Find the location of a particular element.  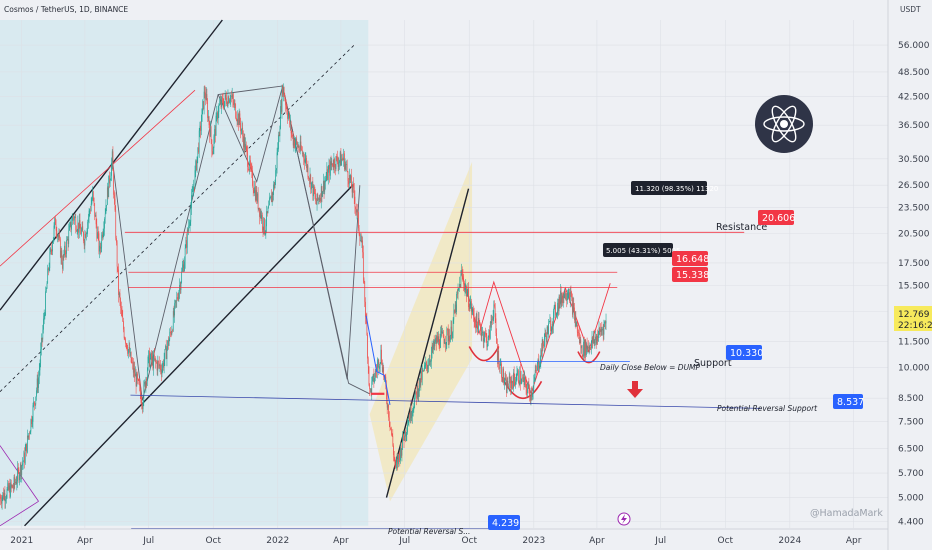

y-tick-label: 36.500 is located at coordinates (914, 126).